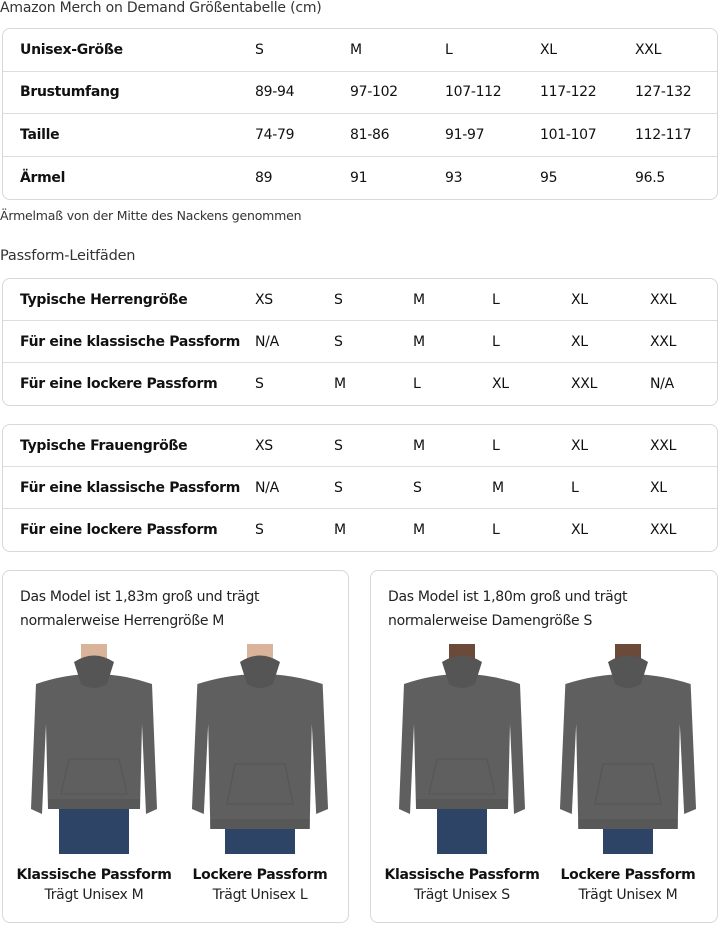 The height and width of the screenshot is (925, 720). I want to click on model-description-line: Das Model ist 1,80m groß und trägt, so click(508, 597).